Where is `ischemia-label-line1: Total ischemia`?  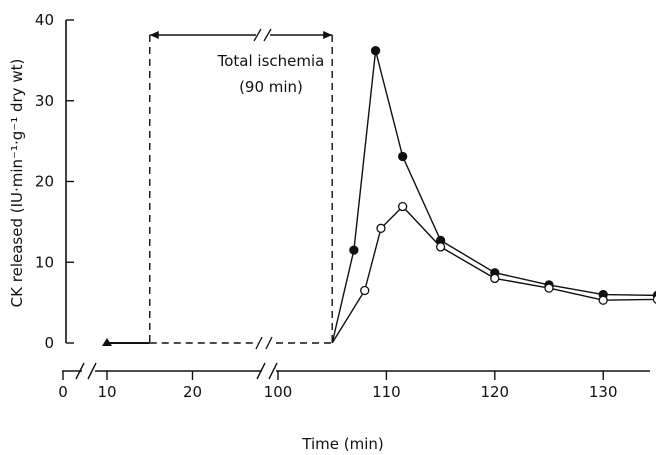
ischemia-label-line1: Total ischemia is located at coordinates (271, 61).